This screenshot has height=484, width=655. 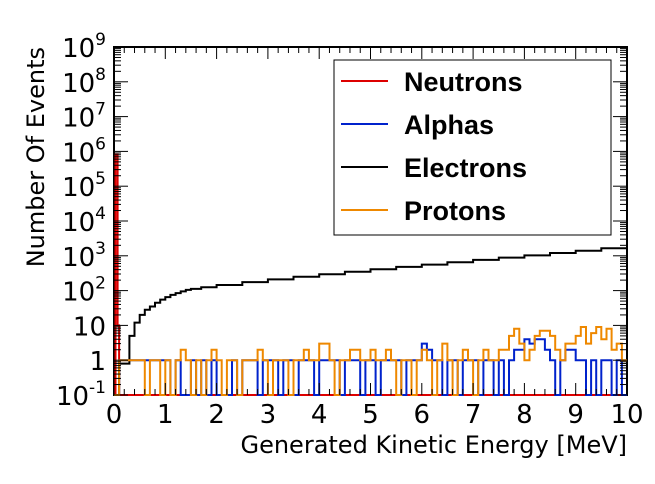 What do you see at coordinates (626, 415) in the screenshot?
I see `x-tick-label: 10` at bounding box center [626, 415].